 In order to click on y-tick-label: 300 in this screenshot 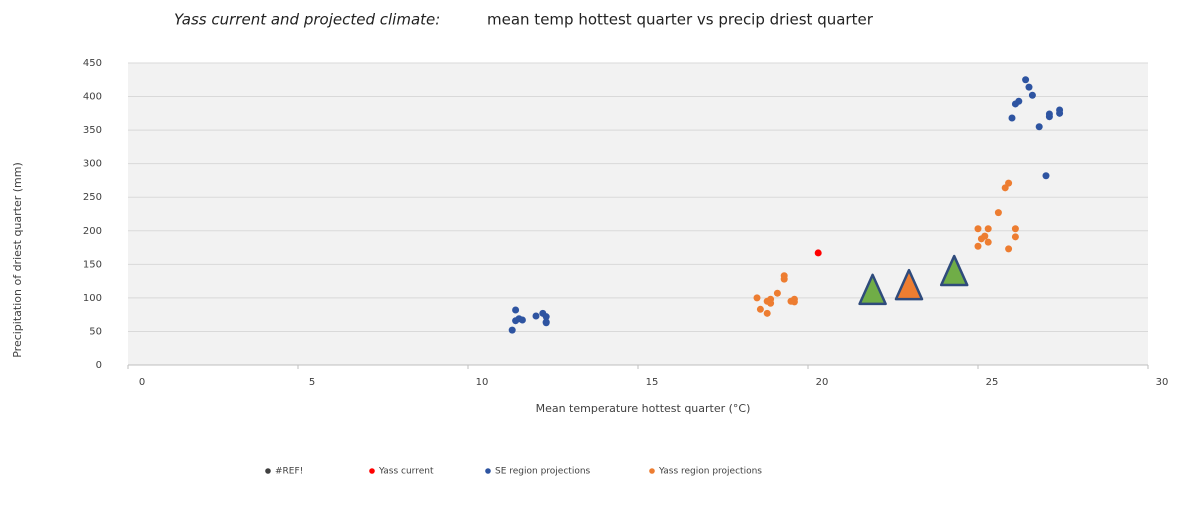, I will do `click(92, 164)`.